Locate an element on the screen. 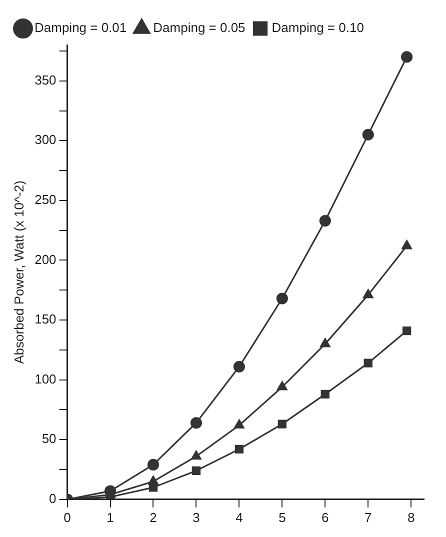  x-tick-label: 6 is located at coordinates (325, 517).